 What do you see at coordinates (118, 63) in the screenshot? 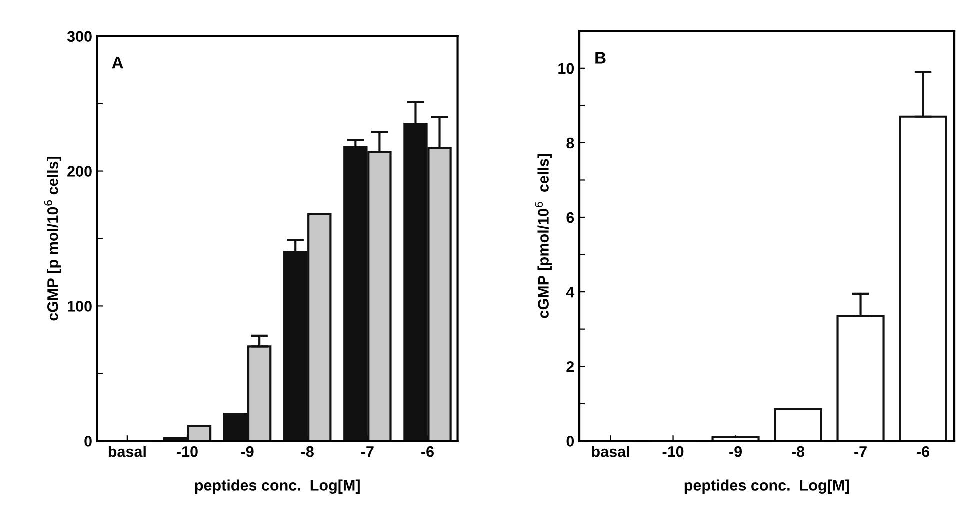
I see `text: A` at bounding box center [118, 63].